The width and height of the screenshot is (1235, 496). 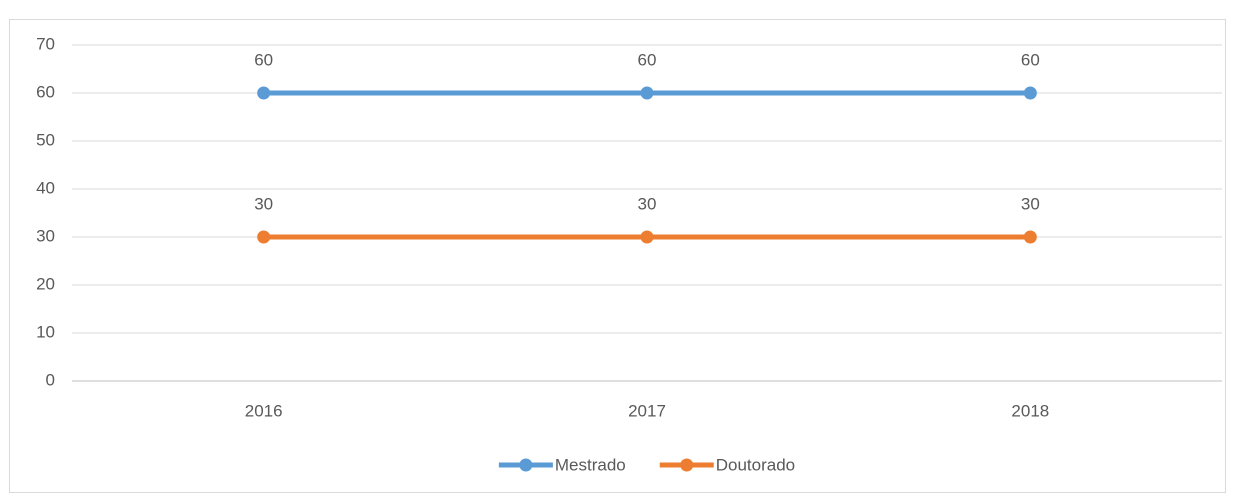 I want to click on legend-item: Mestrado, so click(x=562, y=464).